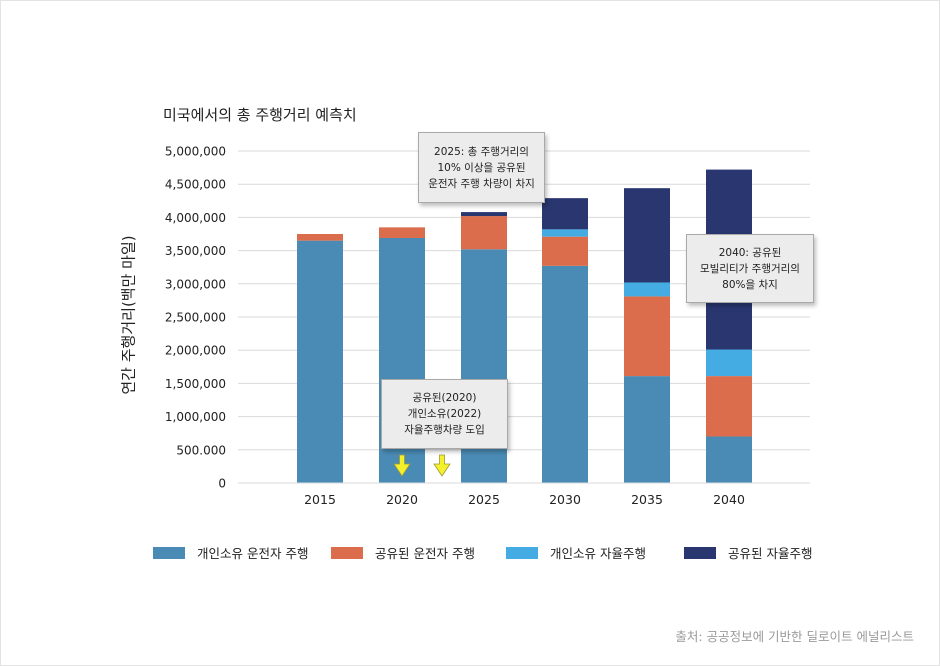  What do you see at coordinates (729, 499) in the screenshot?
I see `x-tick-label: 2040` at bounding box center [729, 499].